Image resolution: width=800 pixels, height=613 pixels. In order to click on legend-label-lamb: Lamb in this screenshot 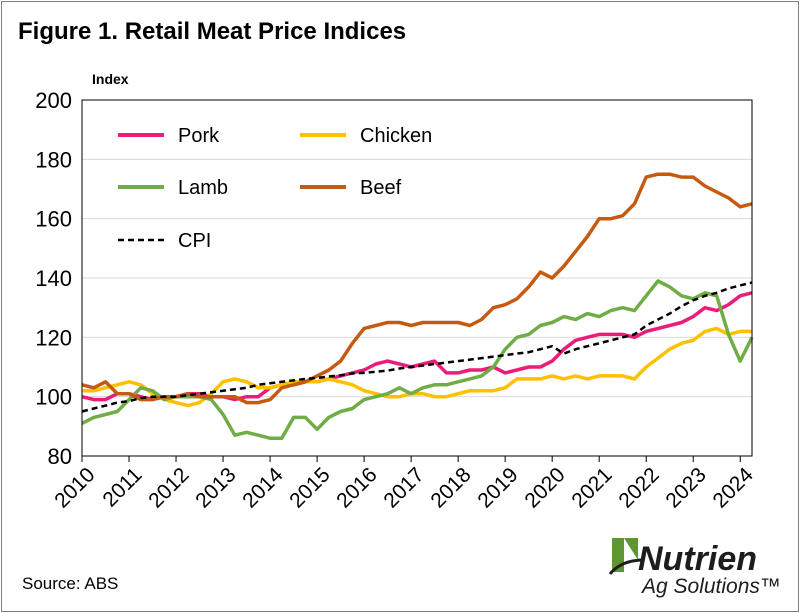, I will do `click(203, 188)`.